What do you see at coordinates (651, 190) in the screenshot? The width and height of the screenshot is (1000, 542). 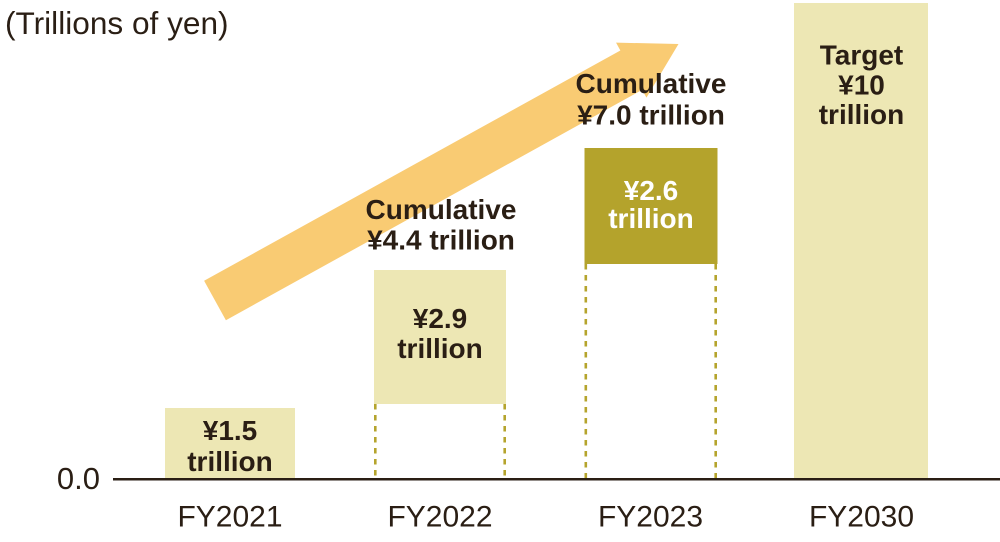 I see `svg-text: ¥2.6` at bounding box center [651, 190].